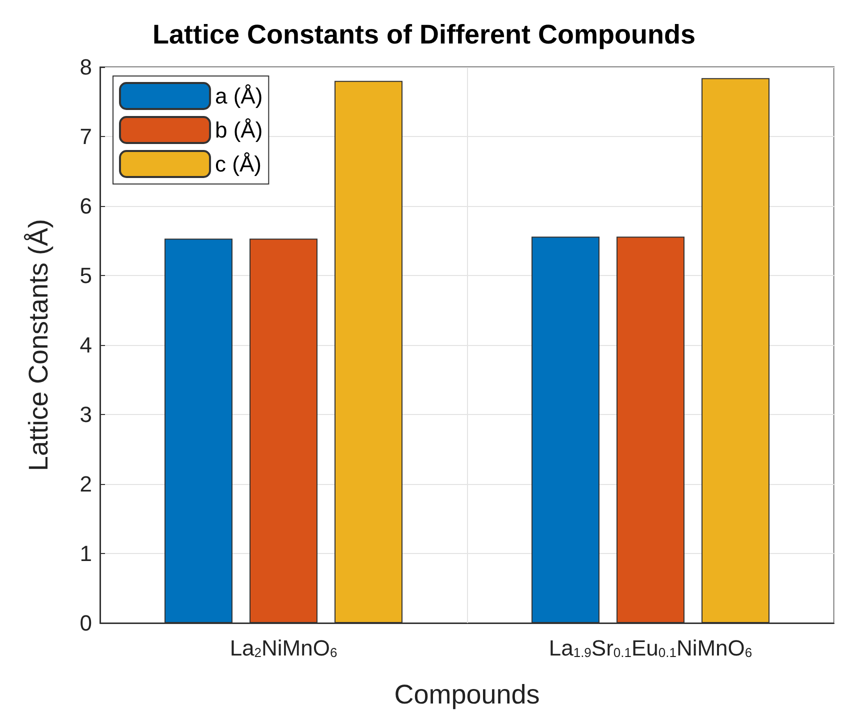  What do you see at coordinates (467, 695) in the screenshot?
I see `x-axis-title: Compounds` at bounding box center [467, 695].